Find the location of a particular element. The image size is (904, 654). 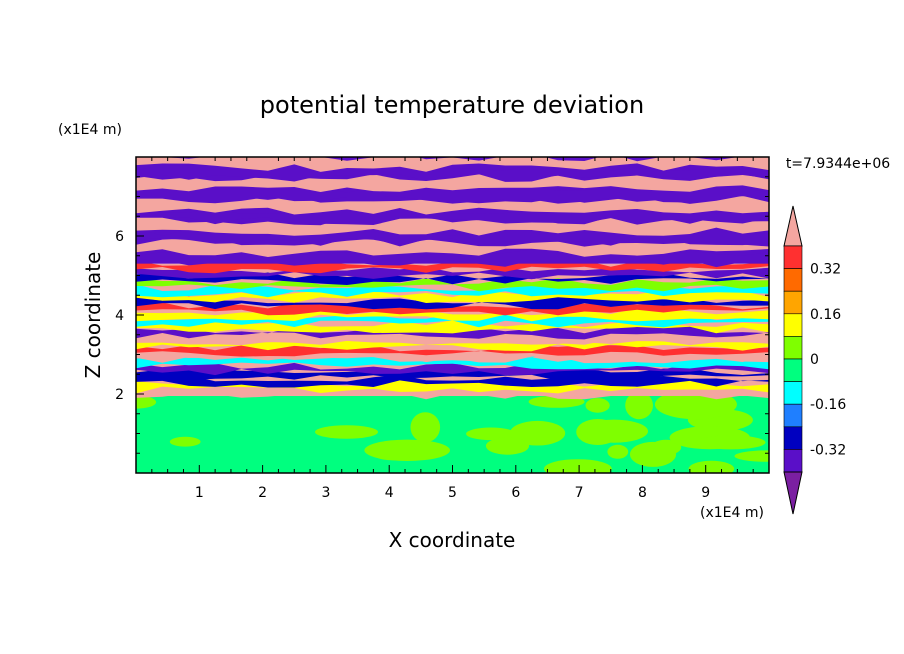

colorbar-label: 0.16 is located at coordinates (825, 315).